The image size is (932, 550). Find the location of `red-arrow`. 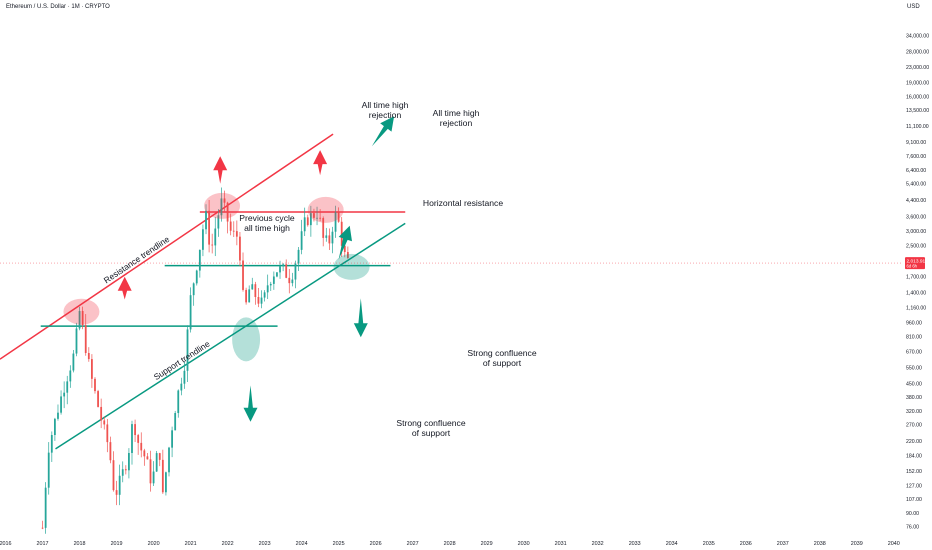

red-arrow is located at coordinates (220, 170).